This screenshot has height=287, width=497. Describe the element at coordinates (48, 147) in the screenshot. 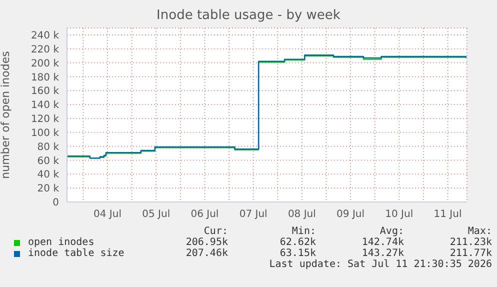

I see `y-tick-label: 80 k` at that location.